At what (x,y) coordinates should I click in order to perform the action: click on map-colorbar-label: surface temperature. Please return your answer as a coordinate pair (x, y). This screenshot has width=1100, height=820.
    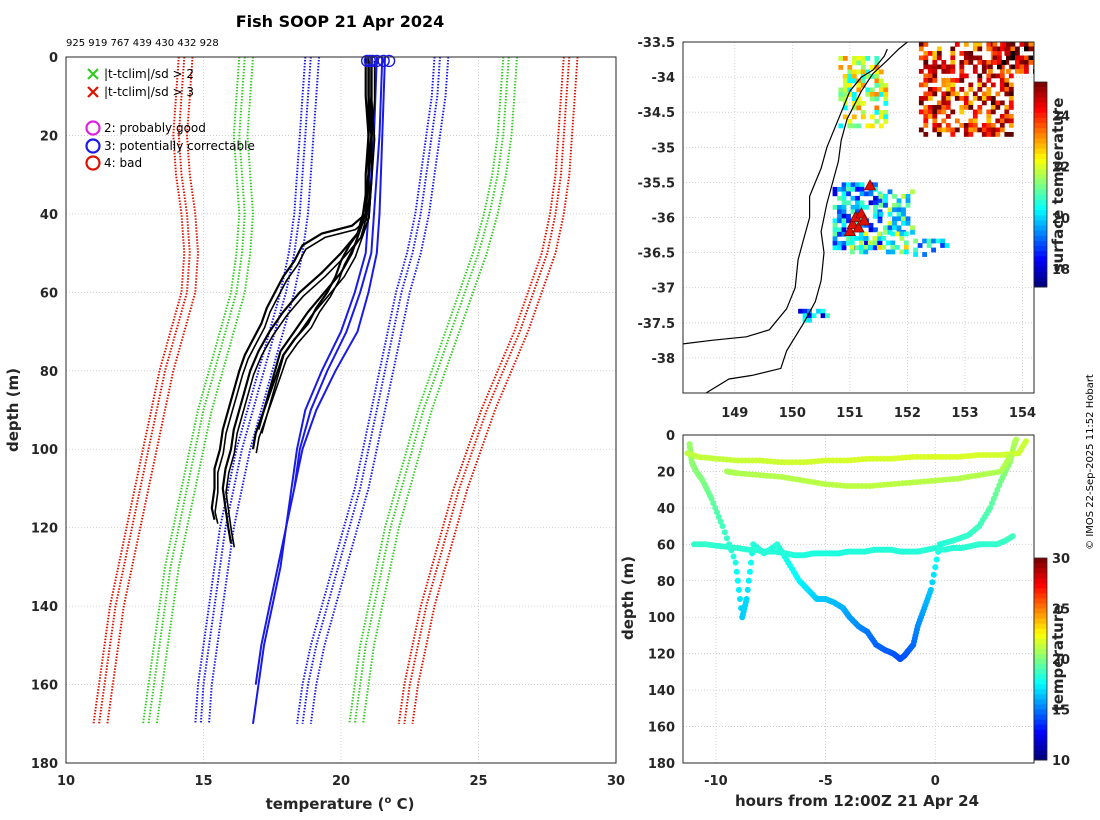
    Looking at the image, I should click on (1058, 185).